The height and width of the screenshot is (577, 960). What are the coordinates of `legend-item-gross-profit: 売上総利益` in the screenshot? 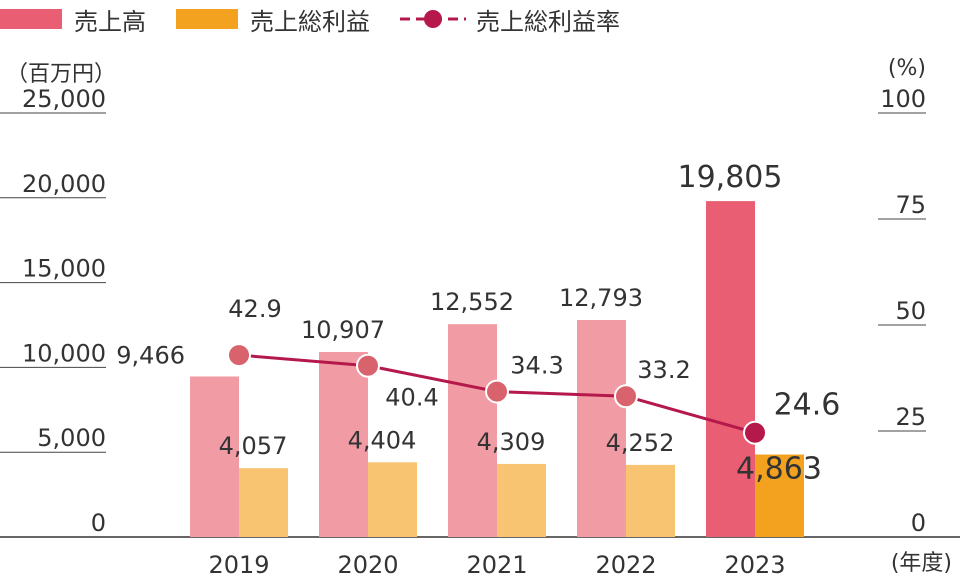 It's located at (273, 19).